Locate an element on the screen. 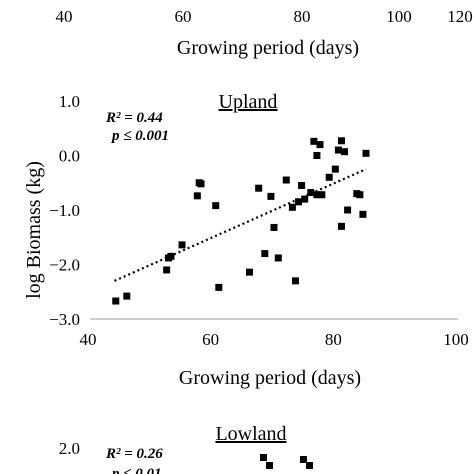  top-x-tick-120: 120 is located at coordinates (460, 16).